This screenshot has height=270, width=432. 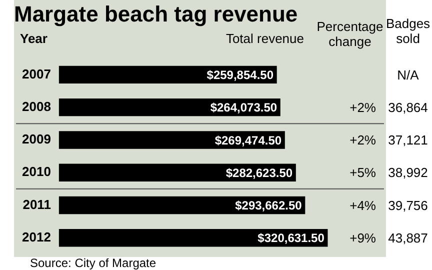 I want to click on data-label: $264,073.50, so click(x=244, y=107).